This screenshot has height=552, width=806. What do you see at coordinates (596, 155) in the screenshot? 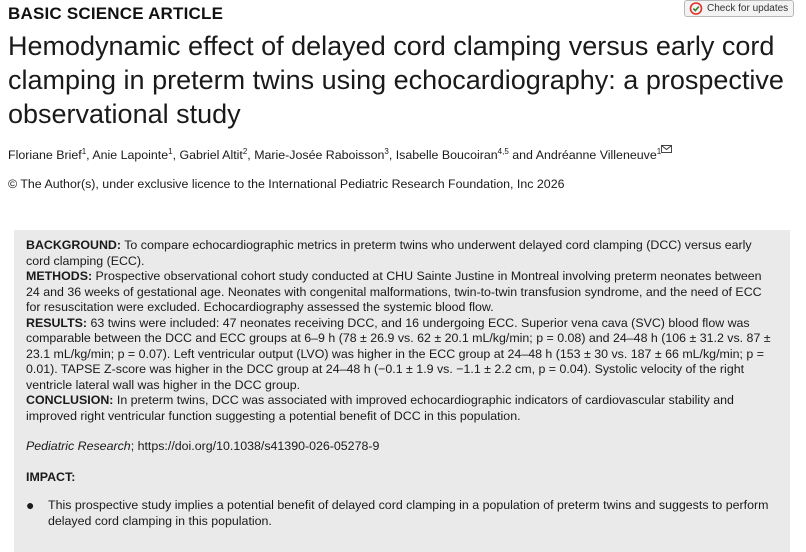
I see `author-name: Andréanne Villeneuve` at bounding box center [596, 155].